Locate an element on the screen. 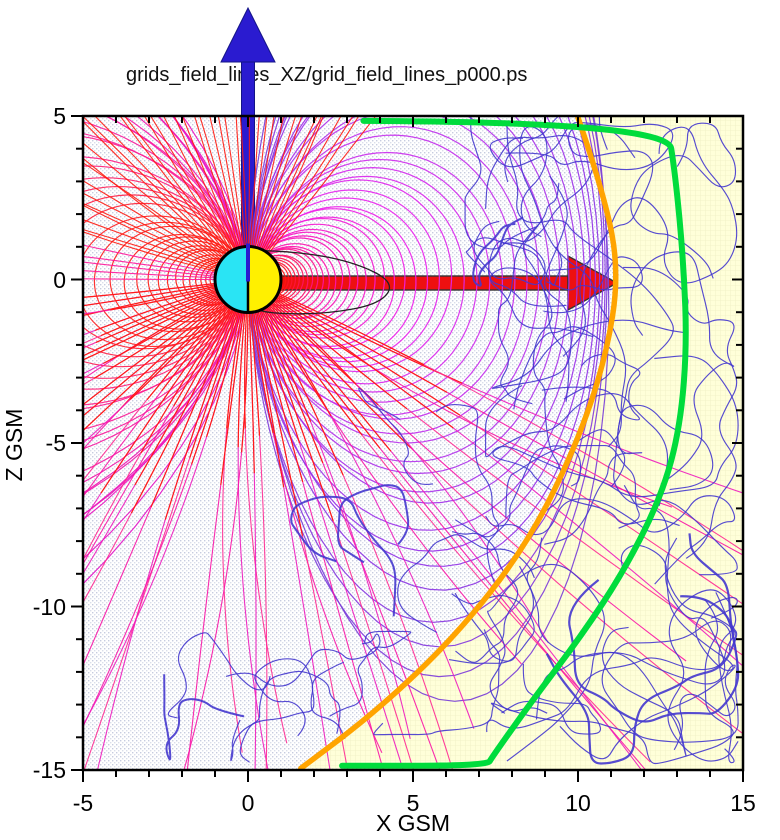 The image size is (780, 840). y-tick-label: -10 is located at coordinates (49, 606).